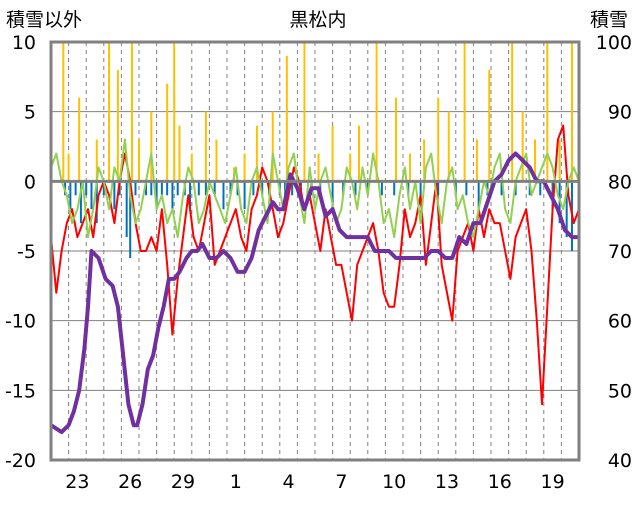 This screenshot has width=636, height=505. Describe the element at coordinates (77, 482) in the screenshot. I see `x-tick-label: 23` at that location.